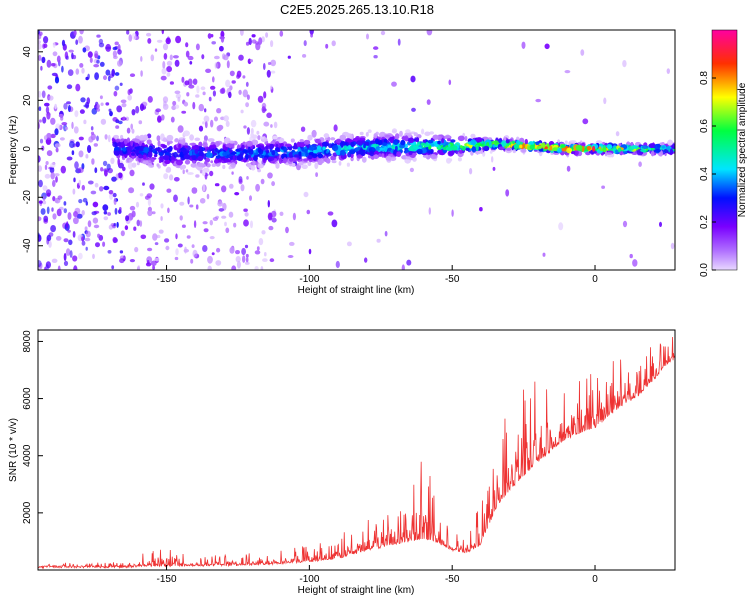  Describe the element at coordinates (27, 52) in the screenshot. I see `y-tick-label: 40` at that location.